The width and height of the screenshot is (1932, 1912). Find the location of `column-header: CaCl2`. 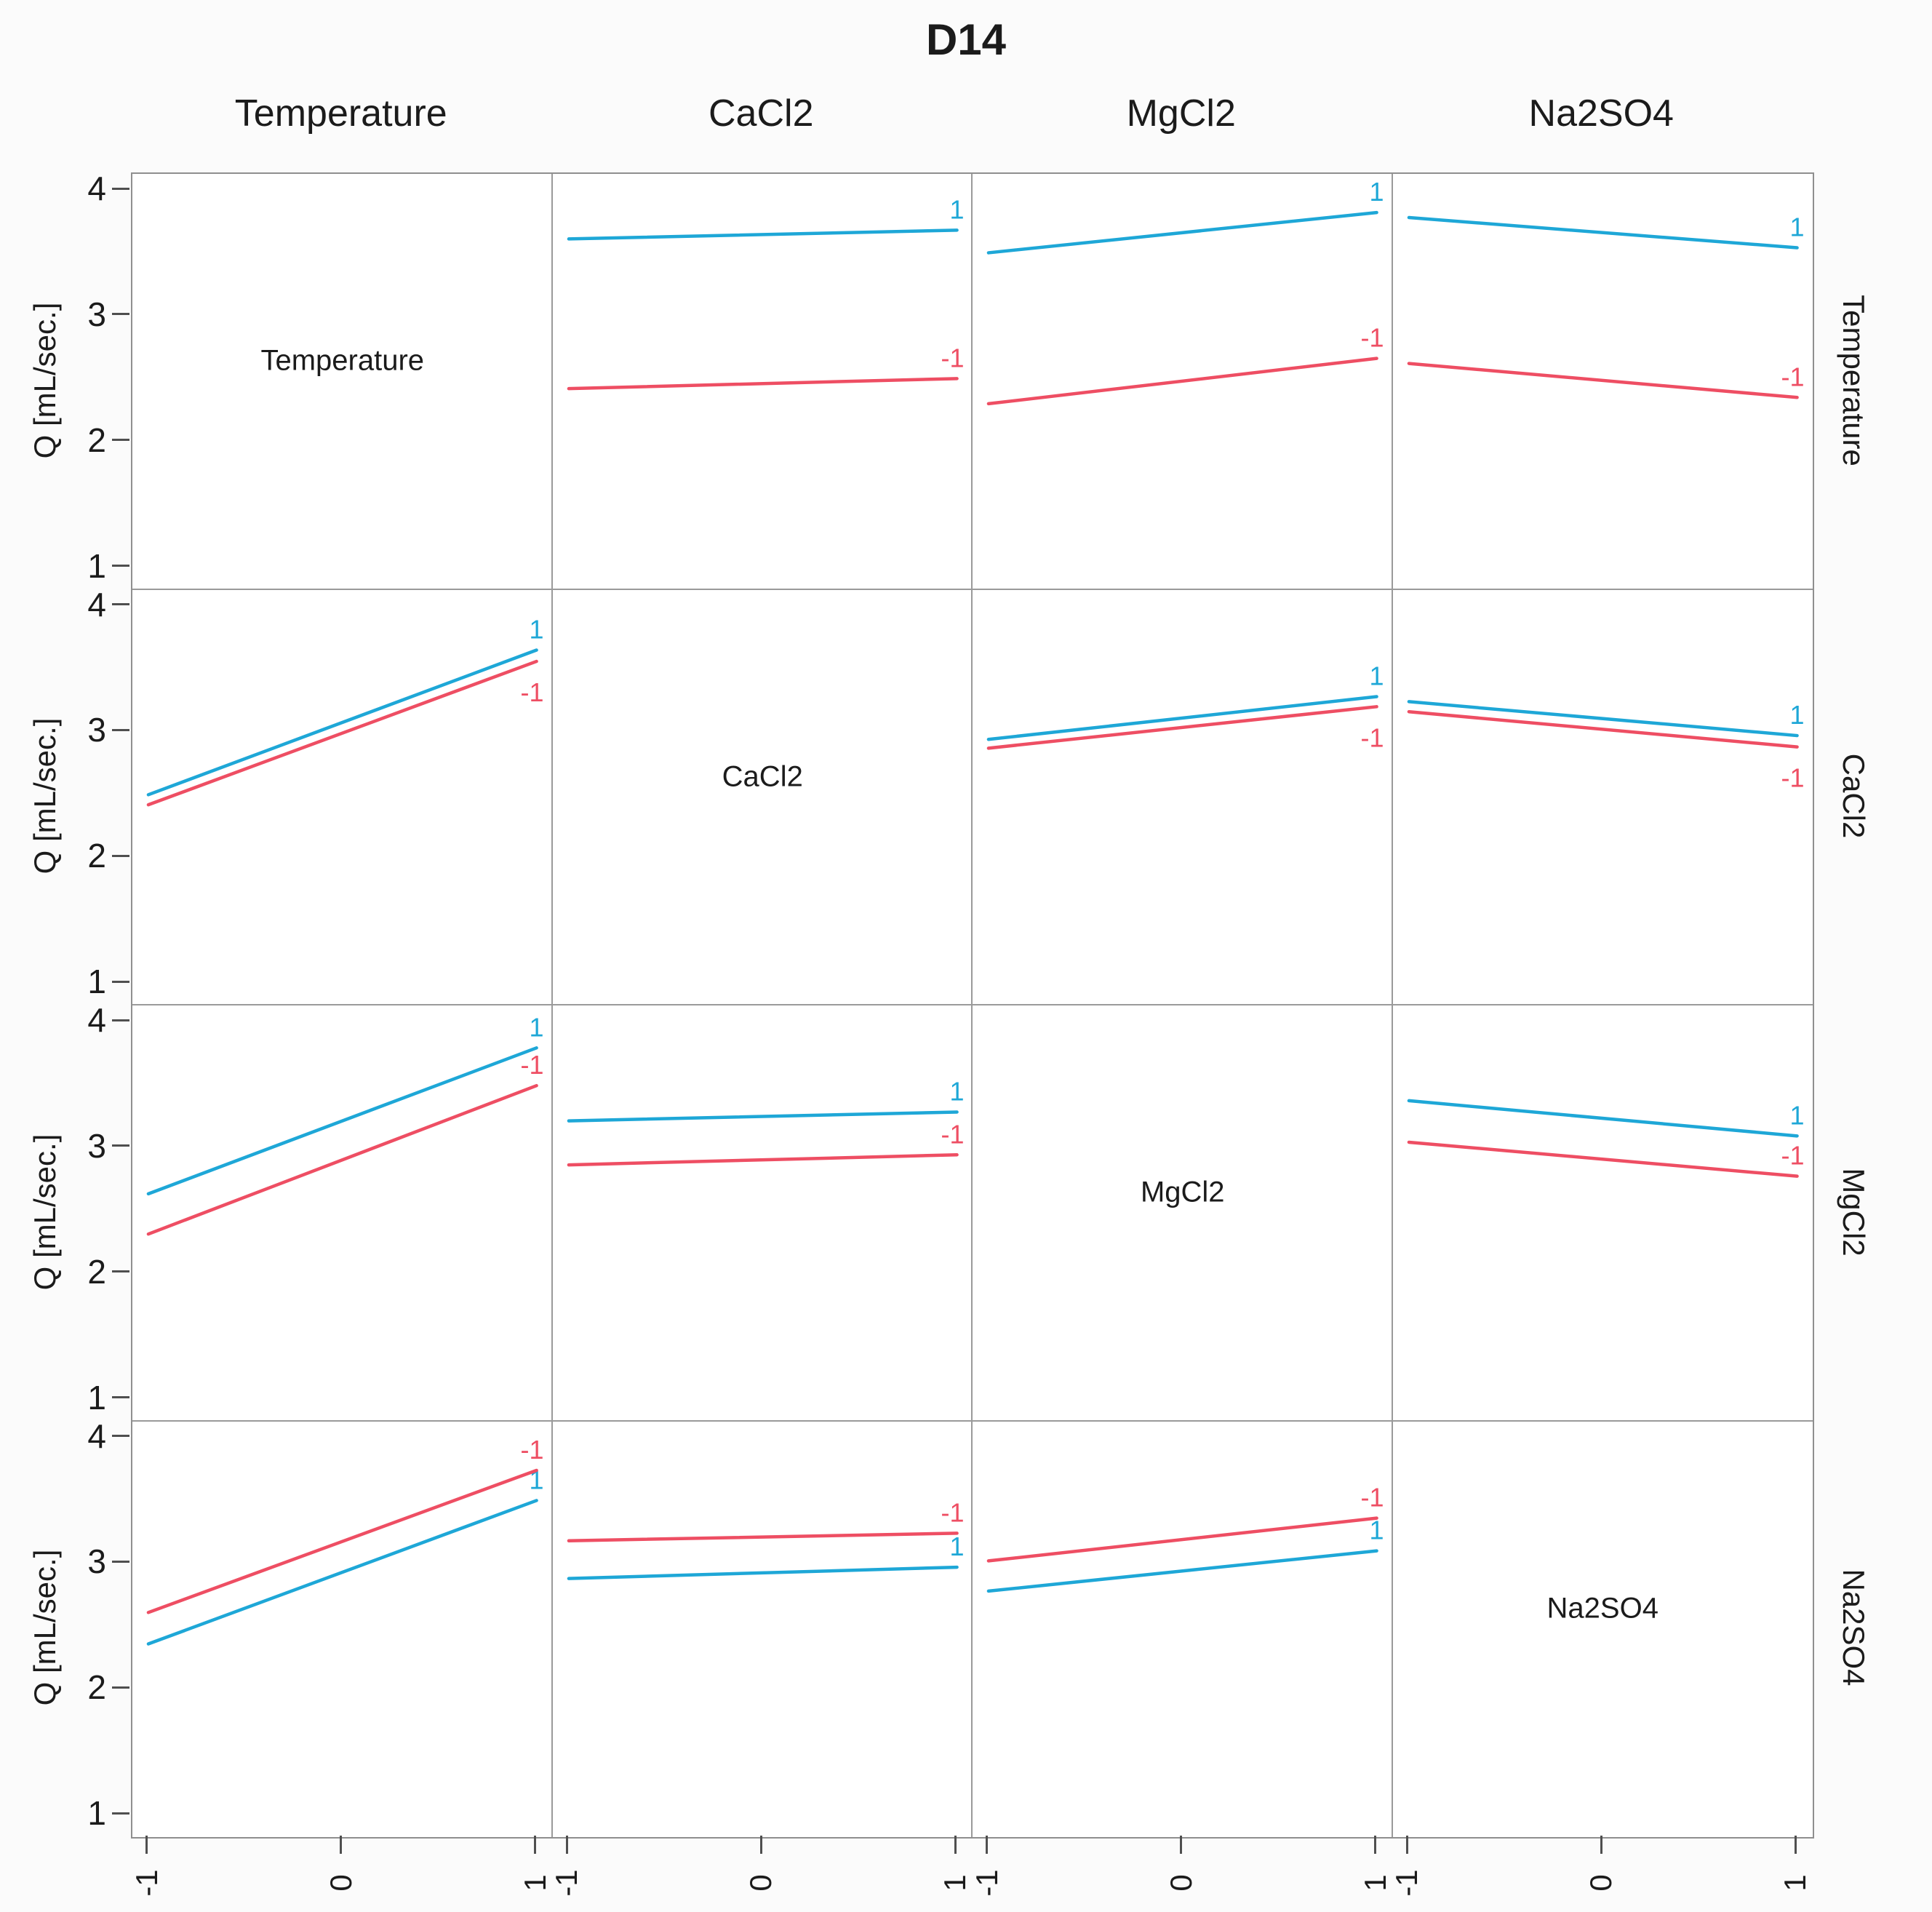

column-header: CaCl2 is located at coordinates (761, 113).